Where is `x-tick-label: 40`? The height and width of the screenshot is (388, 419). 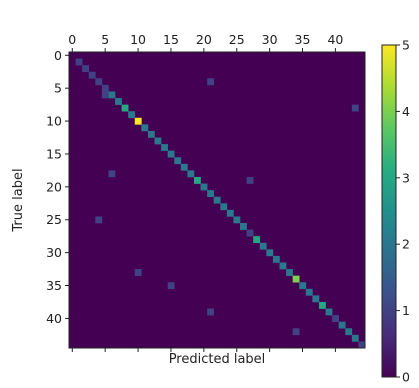 x-tick-label: 40 is located at coordinates (335, 39).